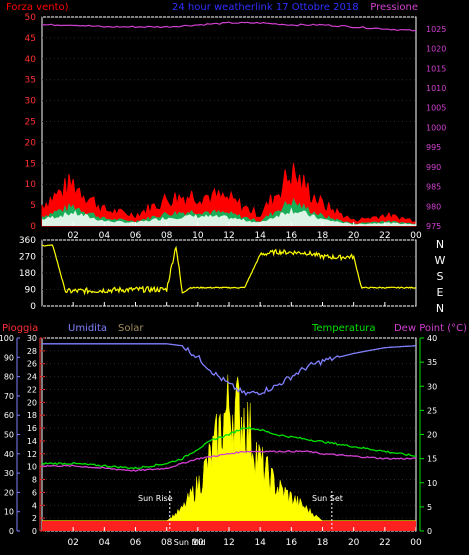 The image size is (469, 555). I want to click on rain-tick-label: 24, so click(32, 377).